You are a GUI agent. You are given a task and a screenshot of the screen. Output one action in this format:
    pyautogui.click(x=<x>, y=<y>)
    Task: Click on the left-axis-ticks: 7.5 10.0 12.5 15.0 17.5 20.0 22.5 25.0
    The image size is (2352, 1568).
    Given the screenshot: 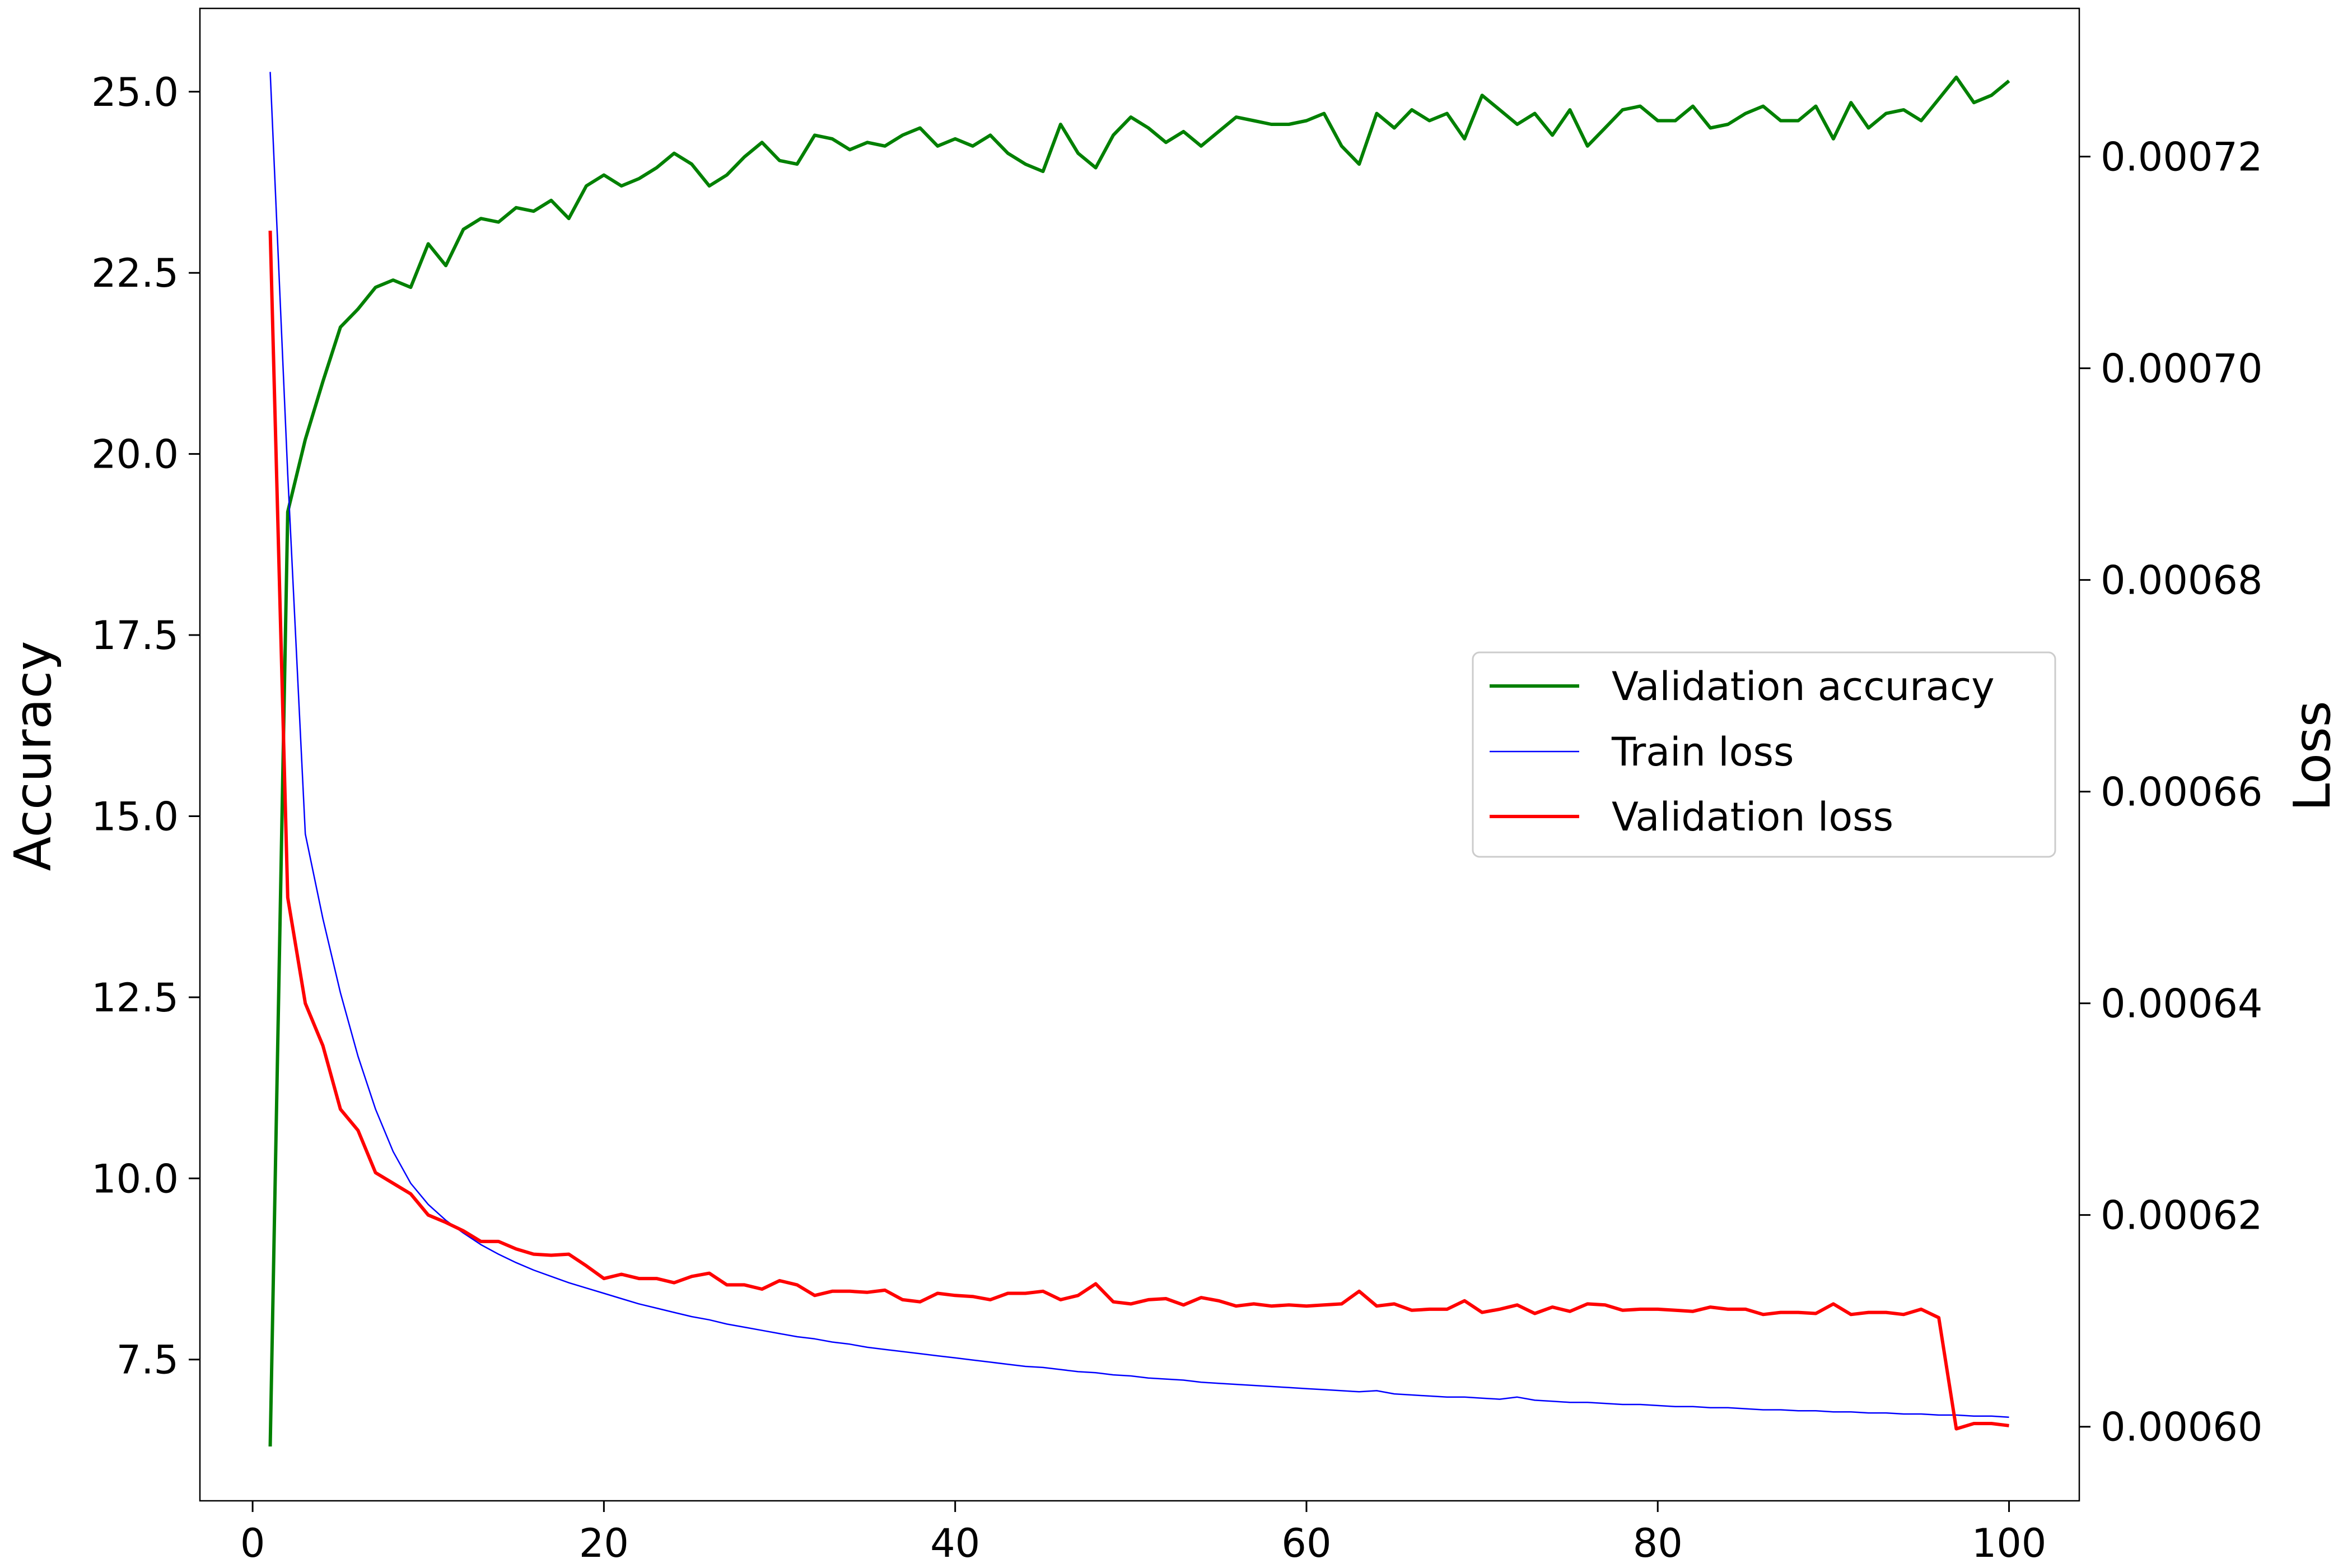 What is the action you would take?
    pyautogui.click(x=146, y=726)
    